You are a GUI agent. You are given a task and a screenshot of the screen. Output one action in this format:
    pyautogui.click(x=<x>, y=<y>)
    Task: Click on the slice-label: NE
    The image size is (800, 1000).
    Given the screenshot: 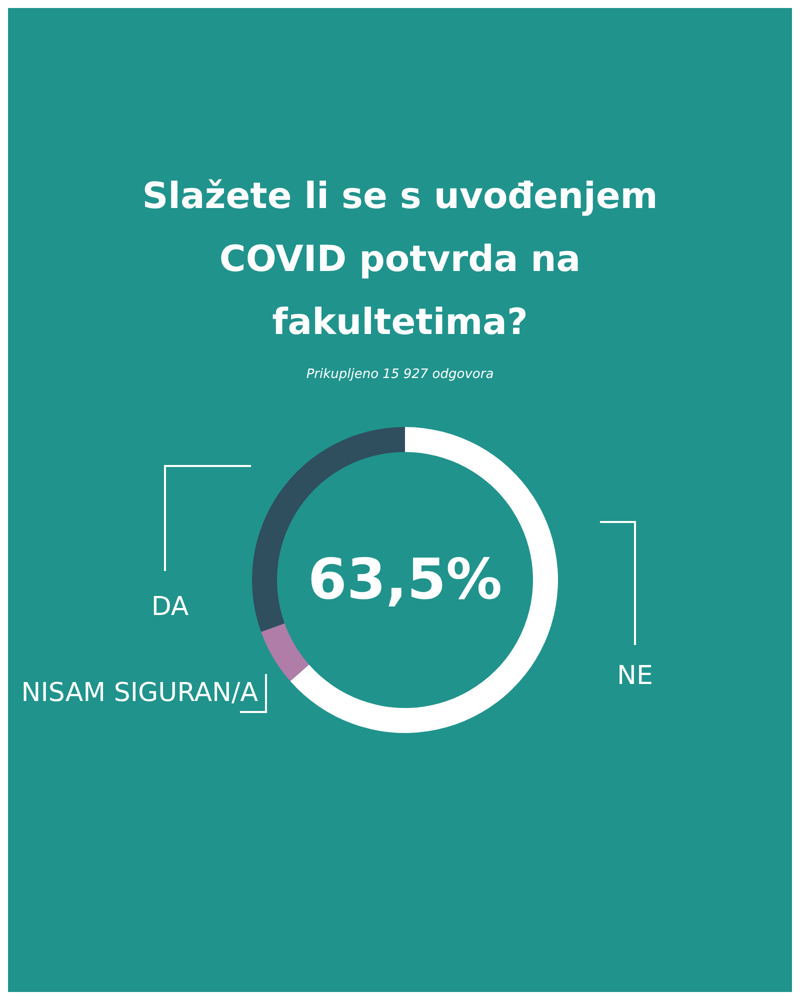 What is the action you would take?
    pyautogui.click(x=635, y=676)
    